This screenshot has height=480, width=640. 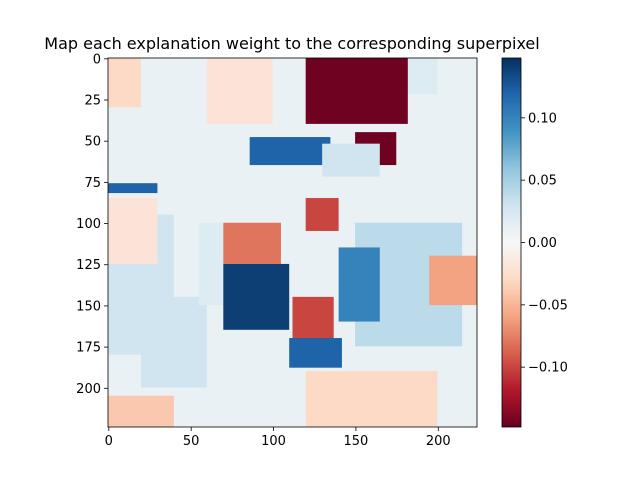 What do you see at coordinates (88, 224) in the screenshot?
I see `y-tick-label: 100` at bounding box center [88, 224].